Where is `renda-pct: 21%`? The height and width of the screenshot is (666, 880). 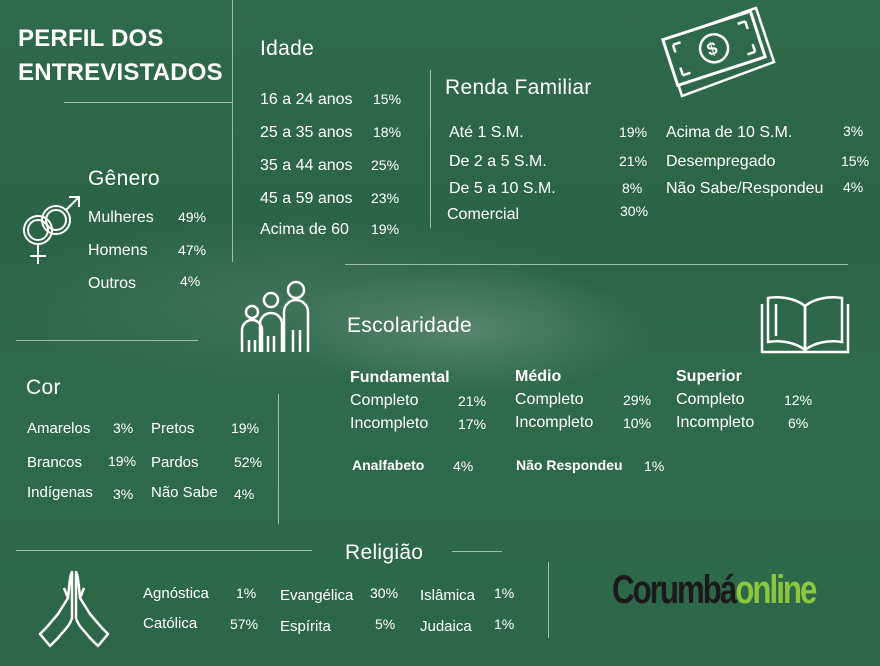 renda-pct: 21% is located at coordinates (633, 161).